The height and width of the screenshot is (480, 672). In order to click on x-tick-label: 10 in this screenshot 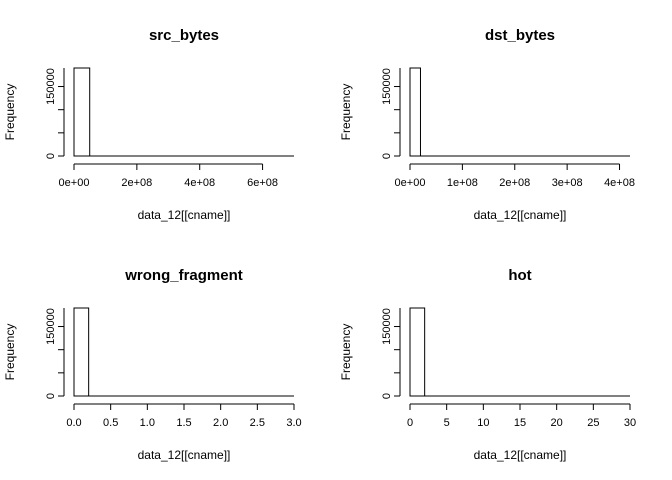, I will do `click(483, 423)`.